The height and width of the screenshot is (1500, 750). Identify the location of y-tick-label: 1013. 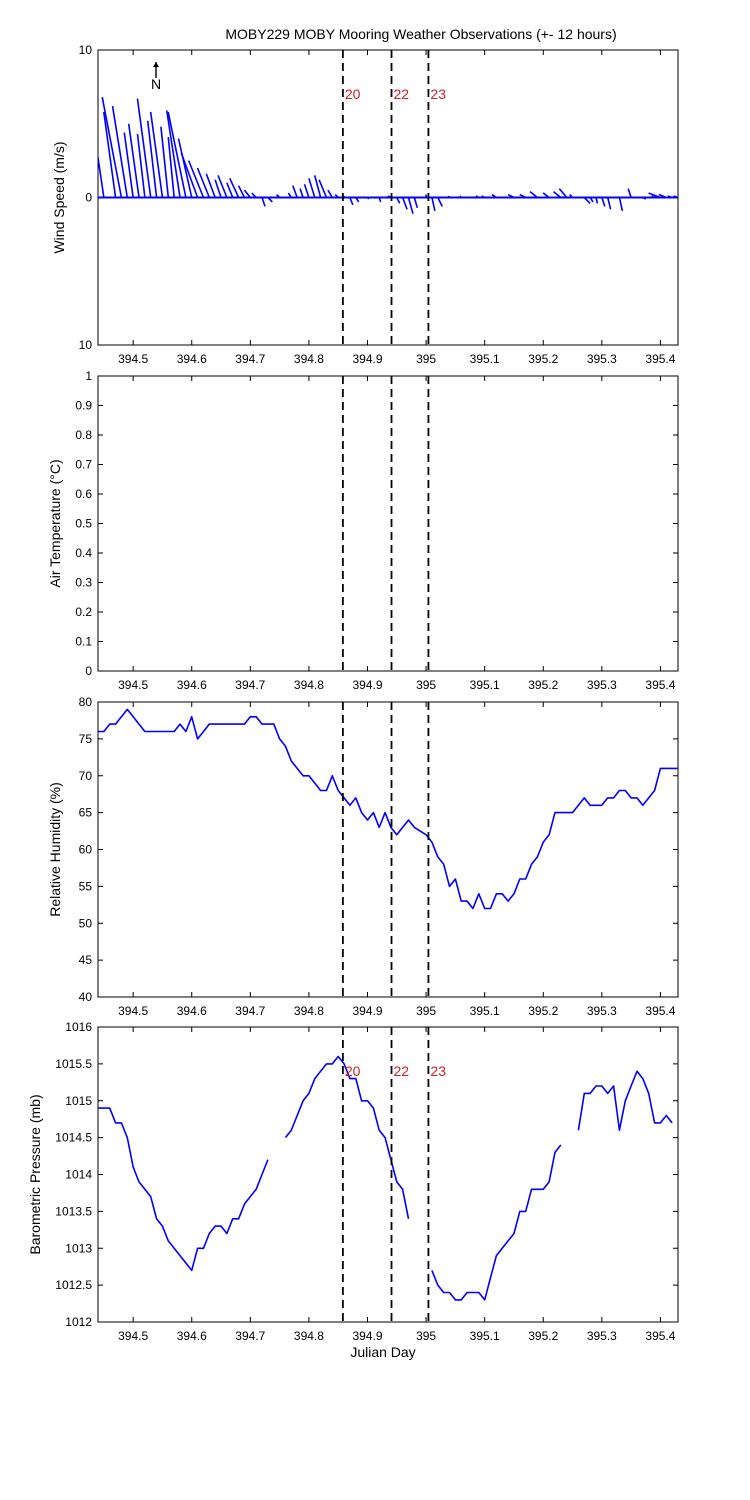
(78, 1248).